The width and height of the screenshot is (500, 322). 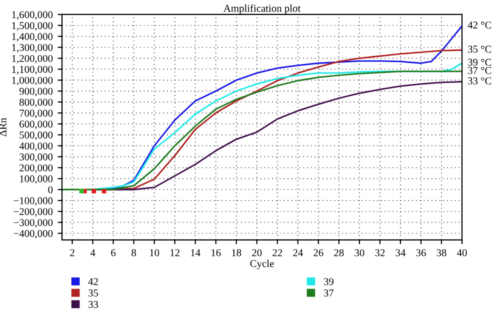 What do you see at coordinates (36, 92) in the screenshot?
I see `y-tick-label: 900,000` at bounding box center [36, 92].